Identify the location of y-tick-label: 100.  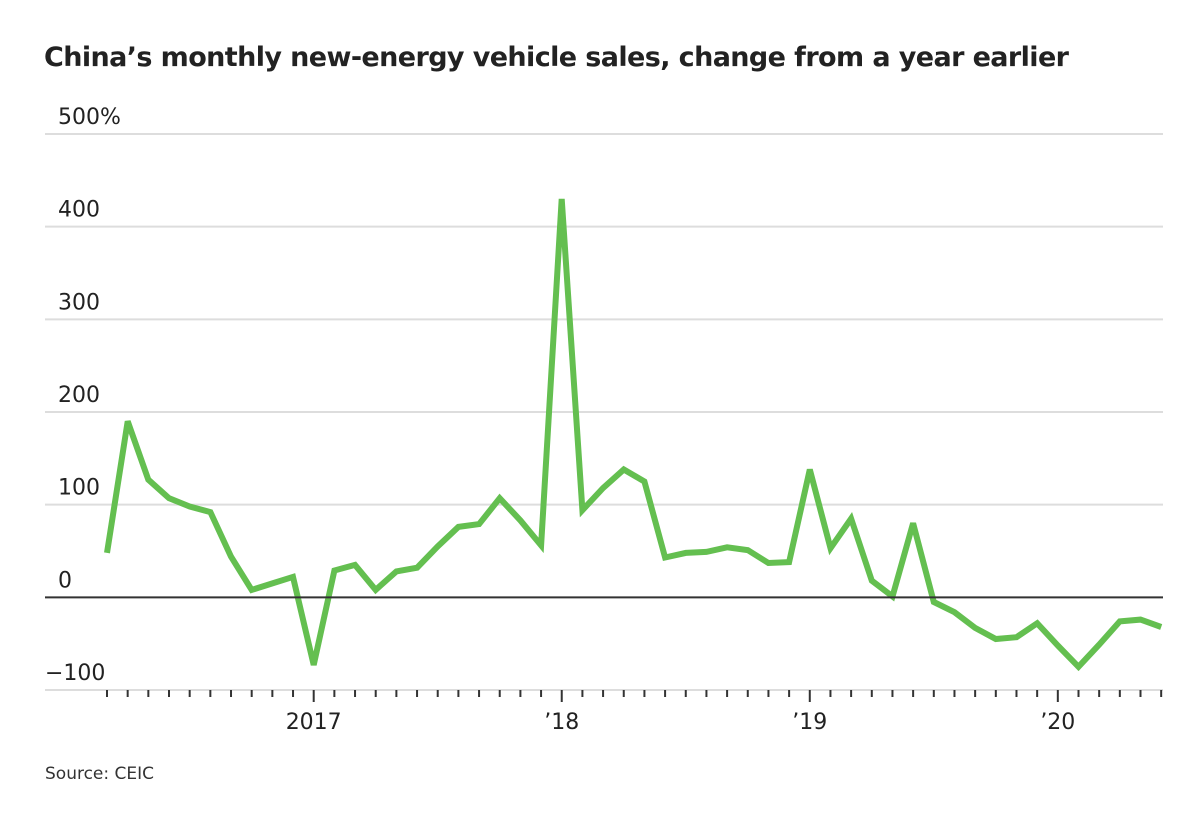
(79, 488).